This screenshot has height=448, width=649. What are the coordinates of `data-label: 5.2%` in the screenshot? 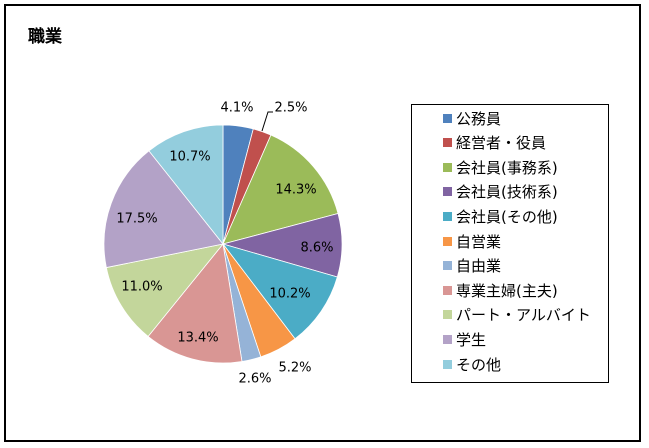 It's located at (295, 368).